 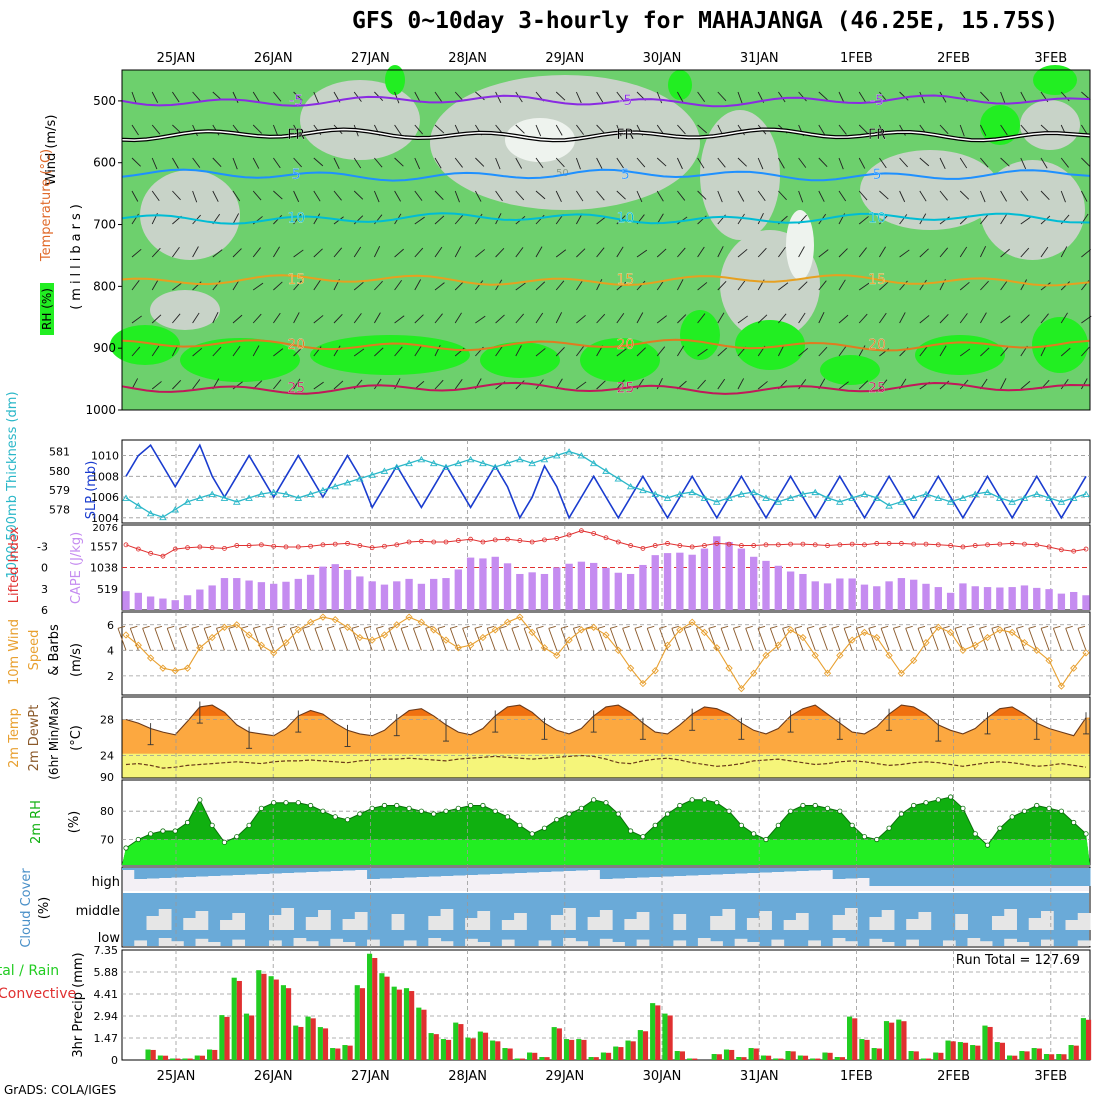 I want to click on slp-frame, so click(x=606, y=481).